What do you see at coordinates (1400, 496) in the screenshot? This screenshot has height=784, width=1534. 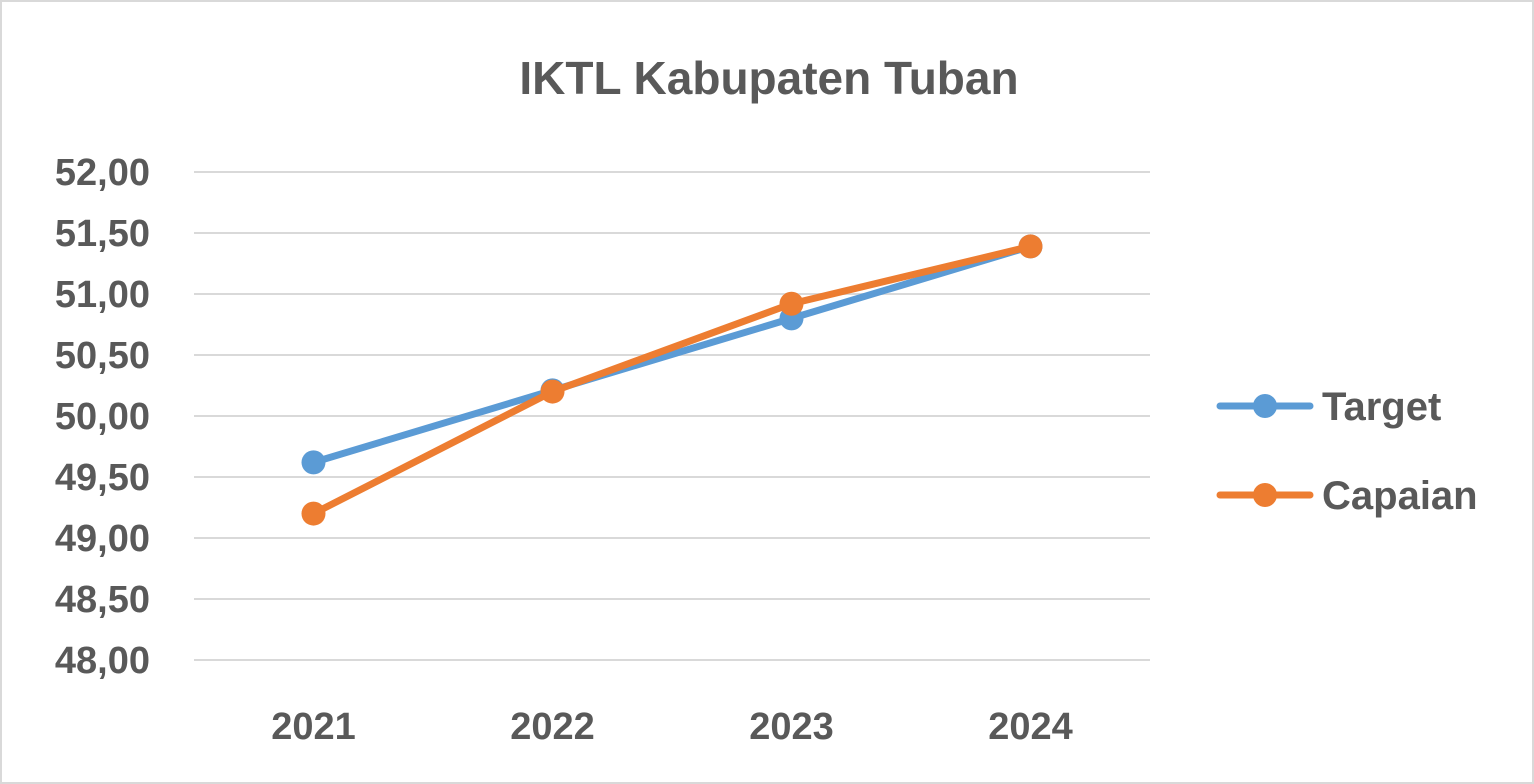 I see `legend-label: Capaian` at bounding box center [1400, 496].